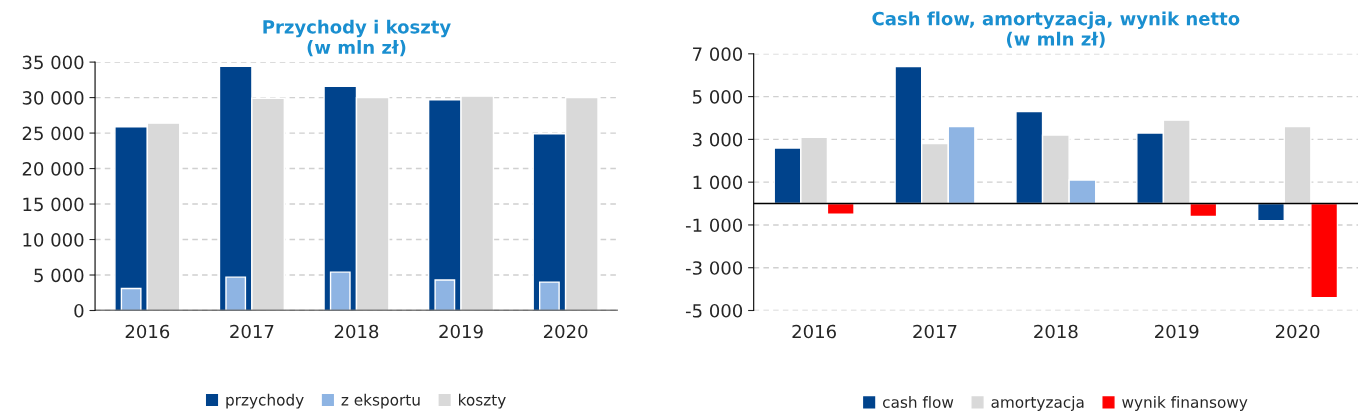 The height and width of the screenshot is (414, 1358). What do you see at coordinates (53, 239) in the screenshot?
I see `y-tick-label: 10 000` at bounding box center [53, 239].